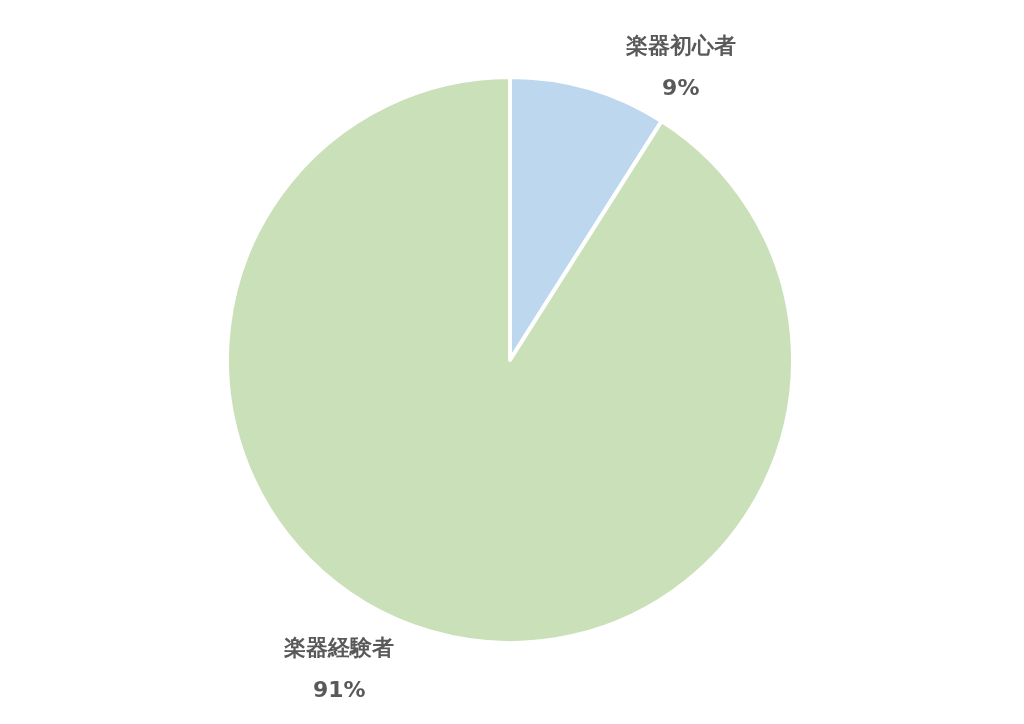  I want to click on slice-label: 楽器経験者, so click(339, 647).